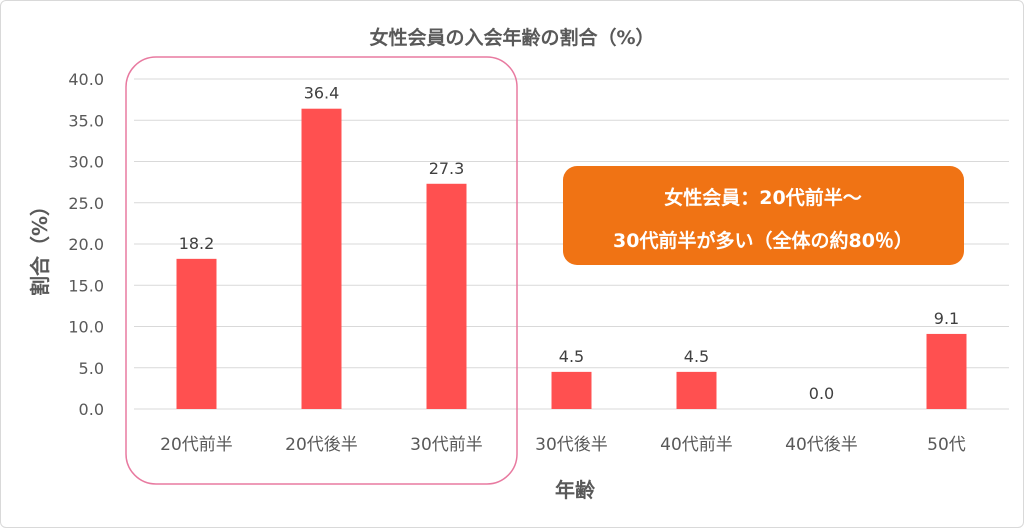  Describe the element at coordinates (86, 327) in the screenshot. I see `y-tick-label: 10.0` at that location.